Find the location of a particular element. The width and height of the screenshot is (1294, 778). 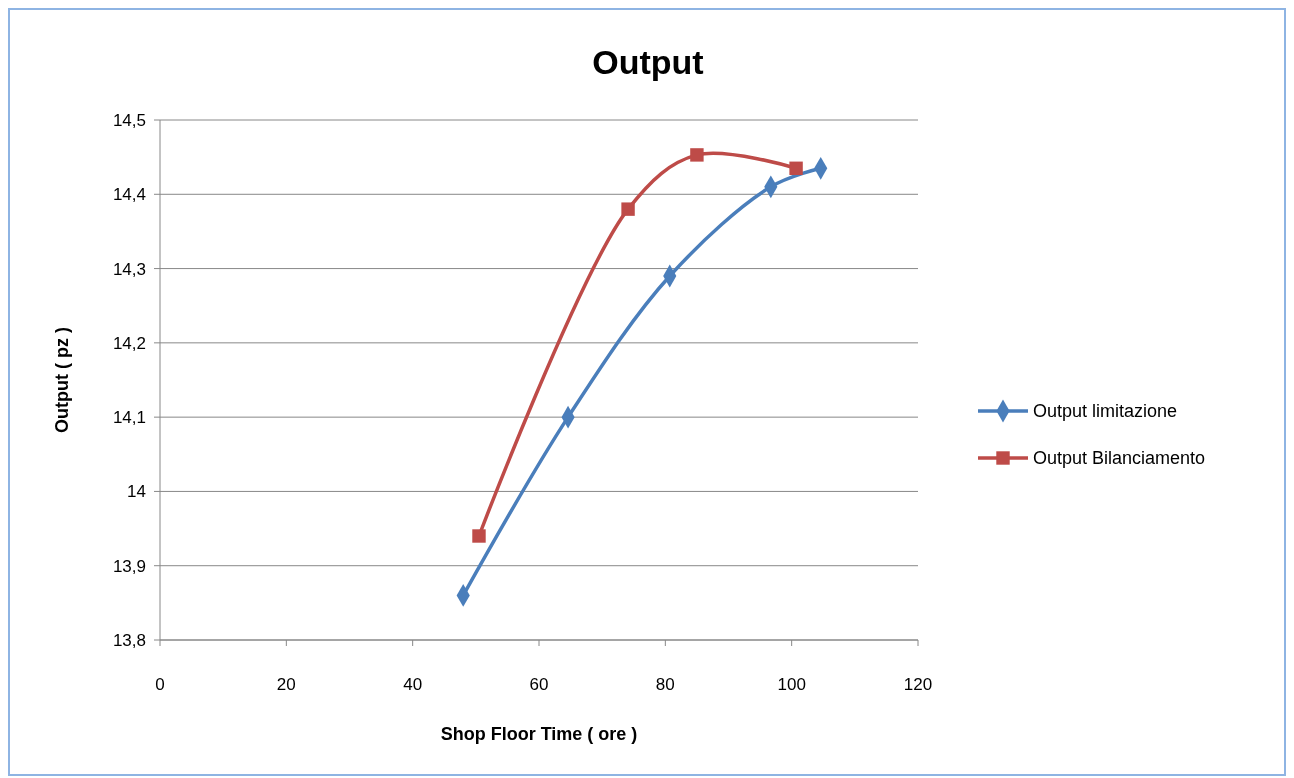

y-tick-label: 13,8 is located at coordinates (129, 640).